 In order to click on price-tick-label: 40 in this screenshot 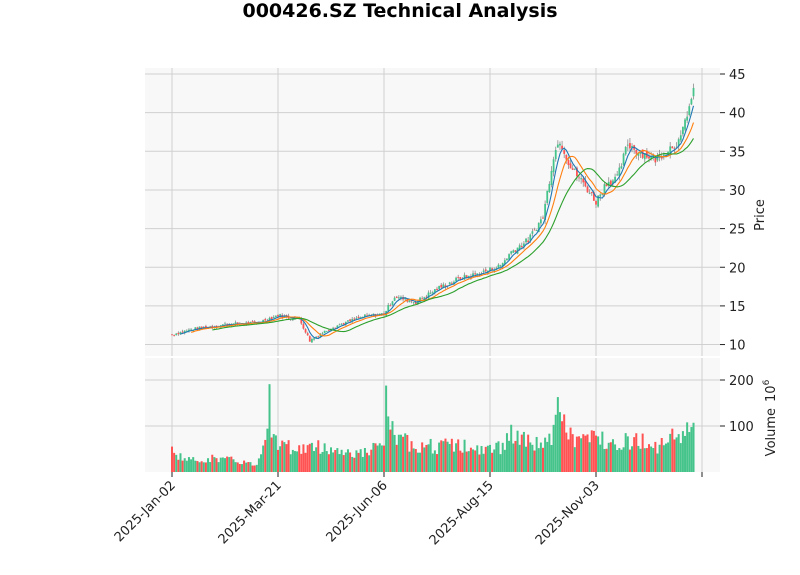, I will do `click(737, 114)`.